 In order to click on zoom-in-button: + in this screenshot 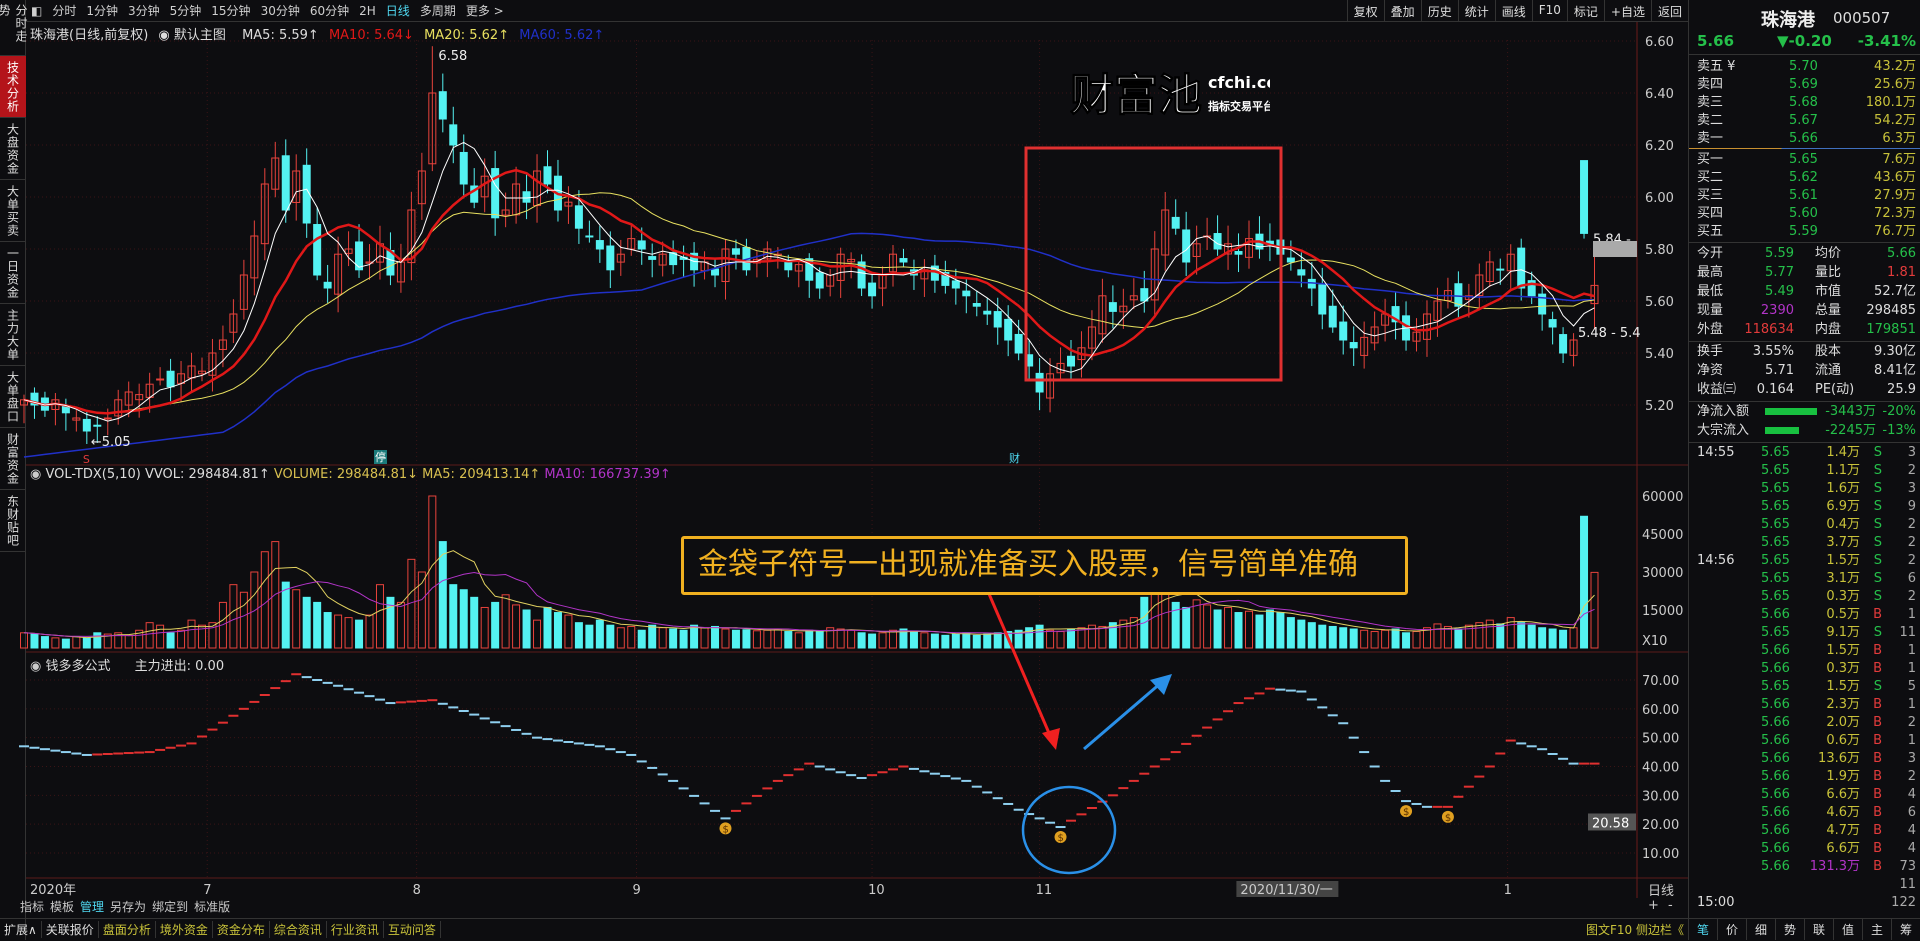, I will do `click(1653, 905)`.